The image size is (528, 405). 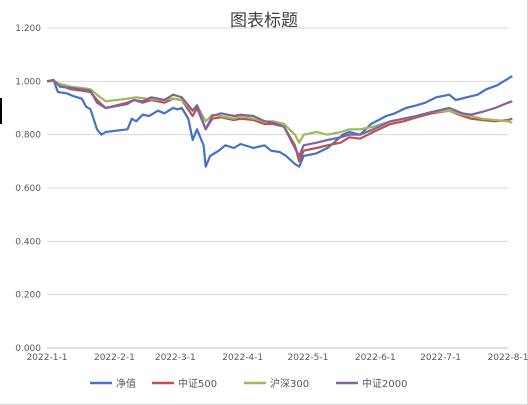 What do you see at coordinates (242, 358) in the screenshot?
I see `x-tick-label: 2022-4-1` at bounding box center [242, 358].